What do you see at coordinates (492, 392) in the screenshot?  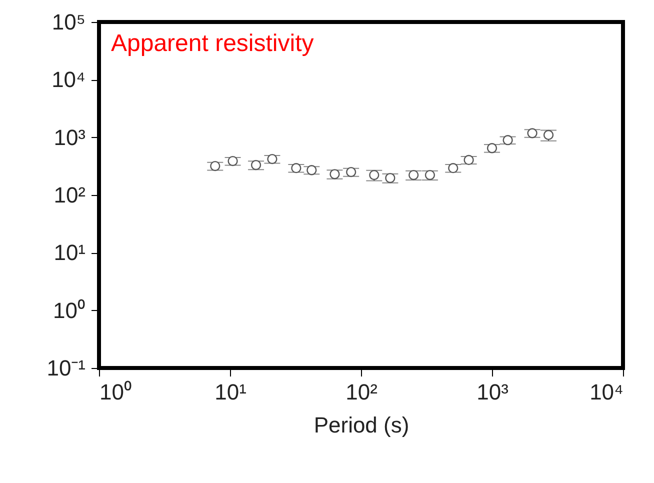 I see `x-tick-label: 10³` at bounding box center [492, 392].